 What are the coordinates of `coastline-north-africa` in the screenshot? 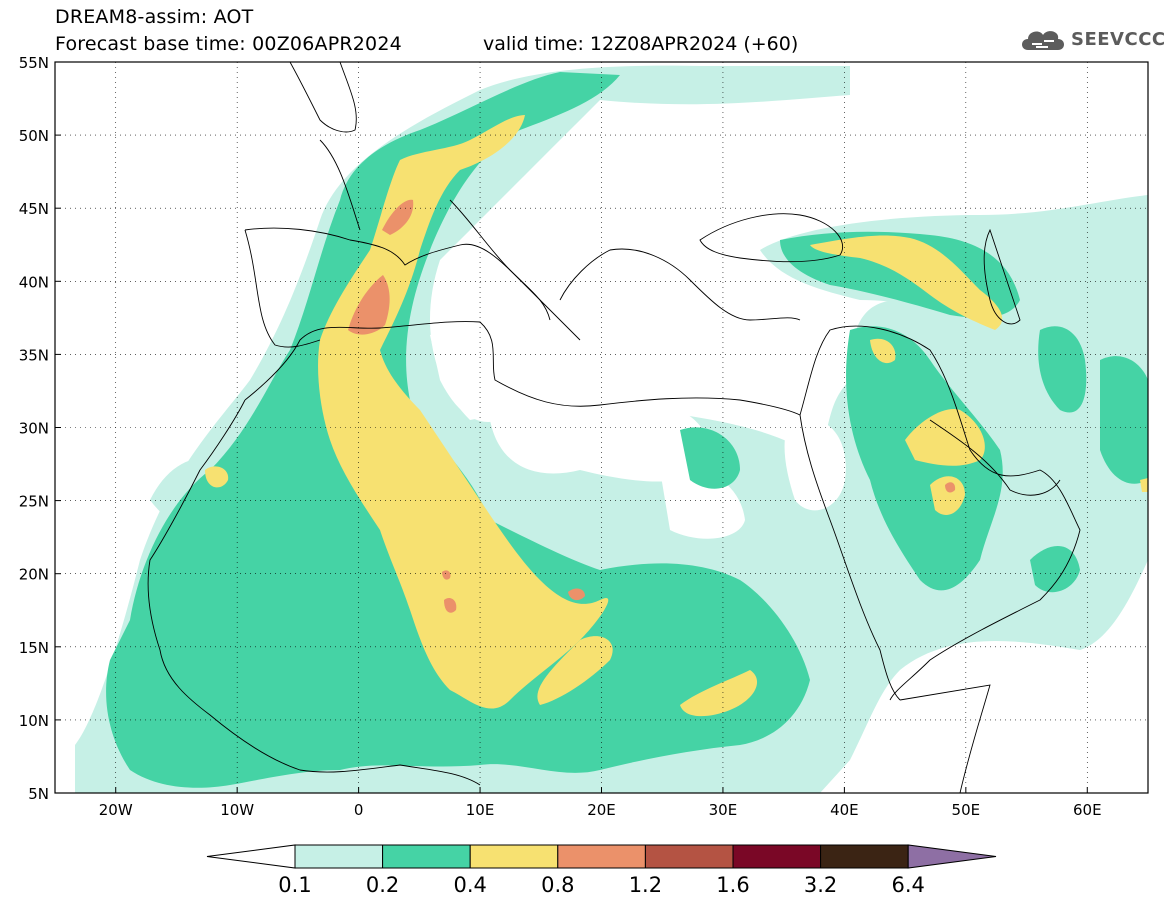 It's located at (522, 368).